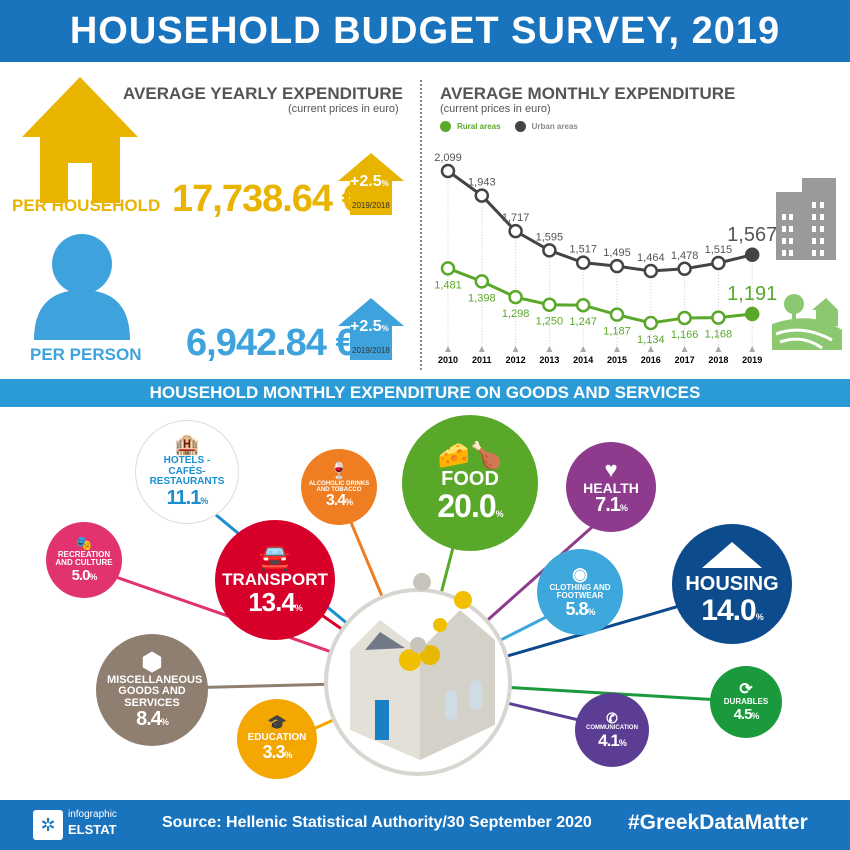 Image resolution: width=850 pixels, height=850 pixels. What do you see at coordinates (550, 237) in the screenshot?
I see `data-label: 1,595` at bounding box center [550, 237].